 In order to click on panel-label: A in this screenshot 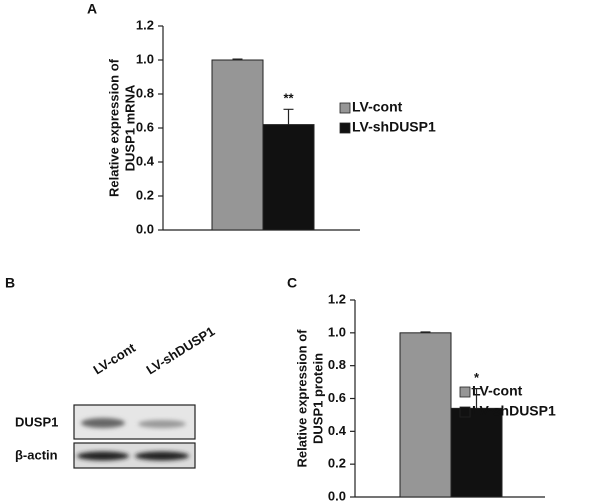, I will do `click(92, 9)`.